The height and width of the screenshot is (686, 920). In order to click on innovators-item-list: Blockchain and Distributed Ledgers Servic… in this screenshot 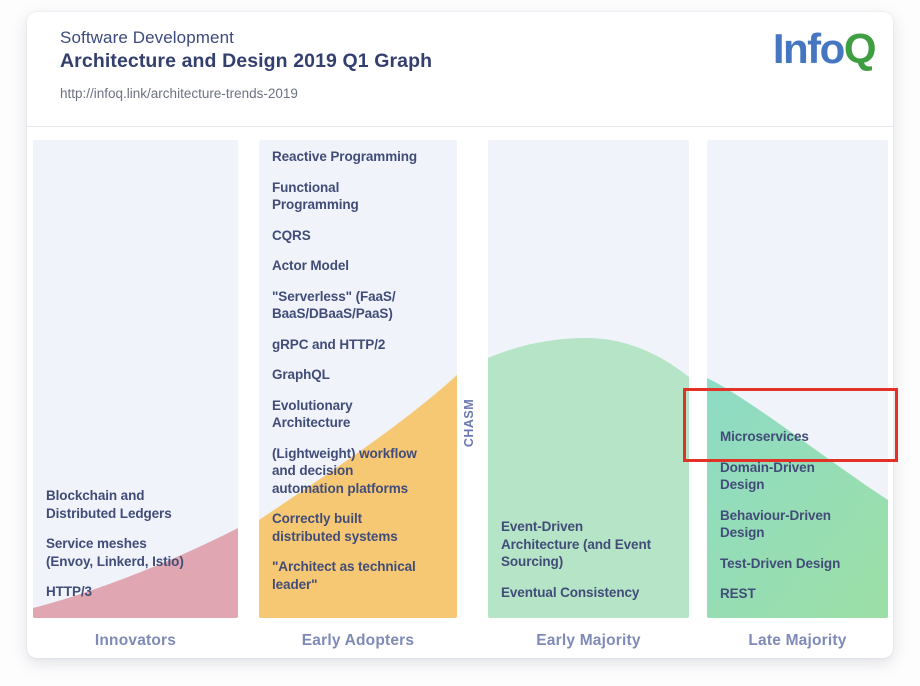, I will do `click(140, 544)`.